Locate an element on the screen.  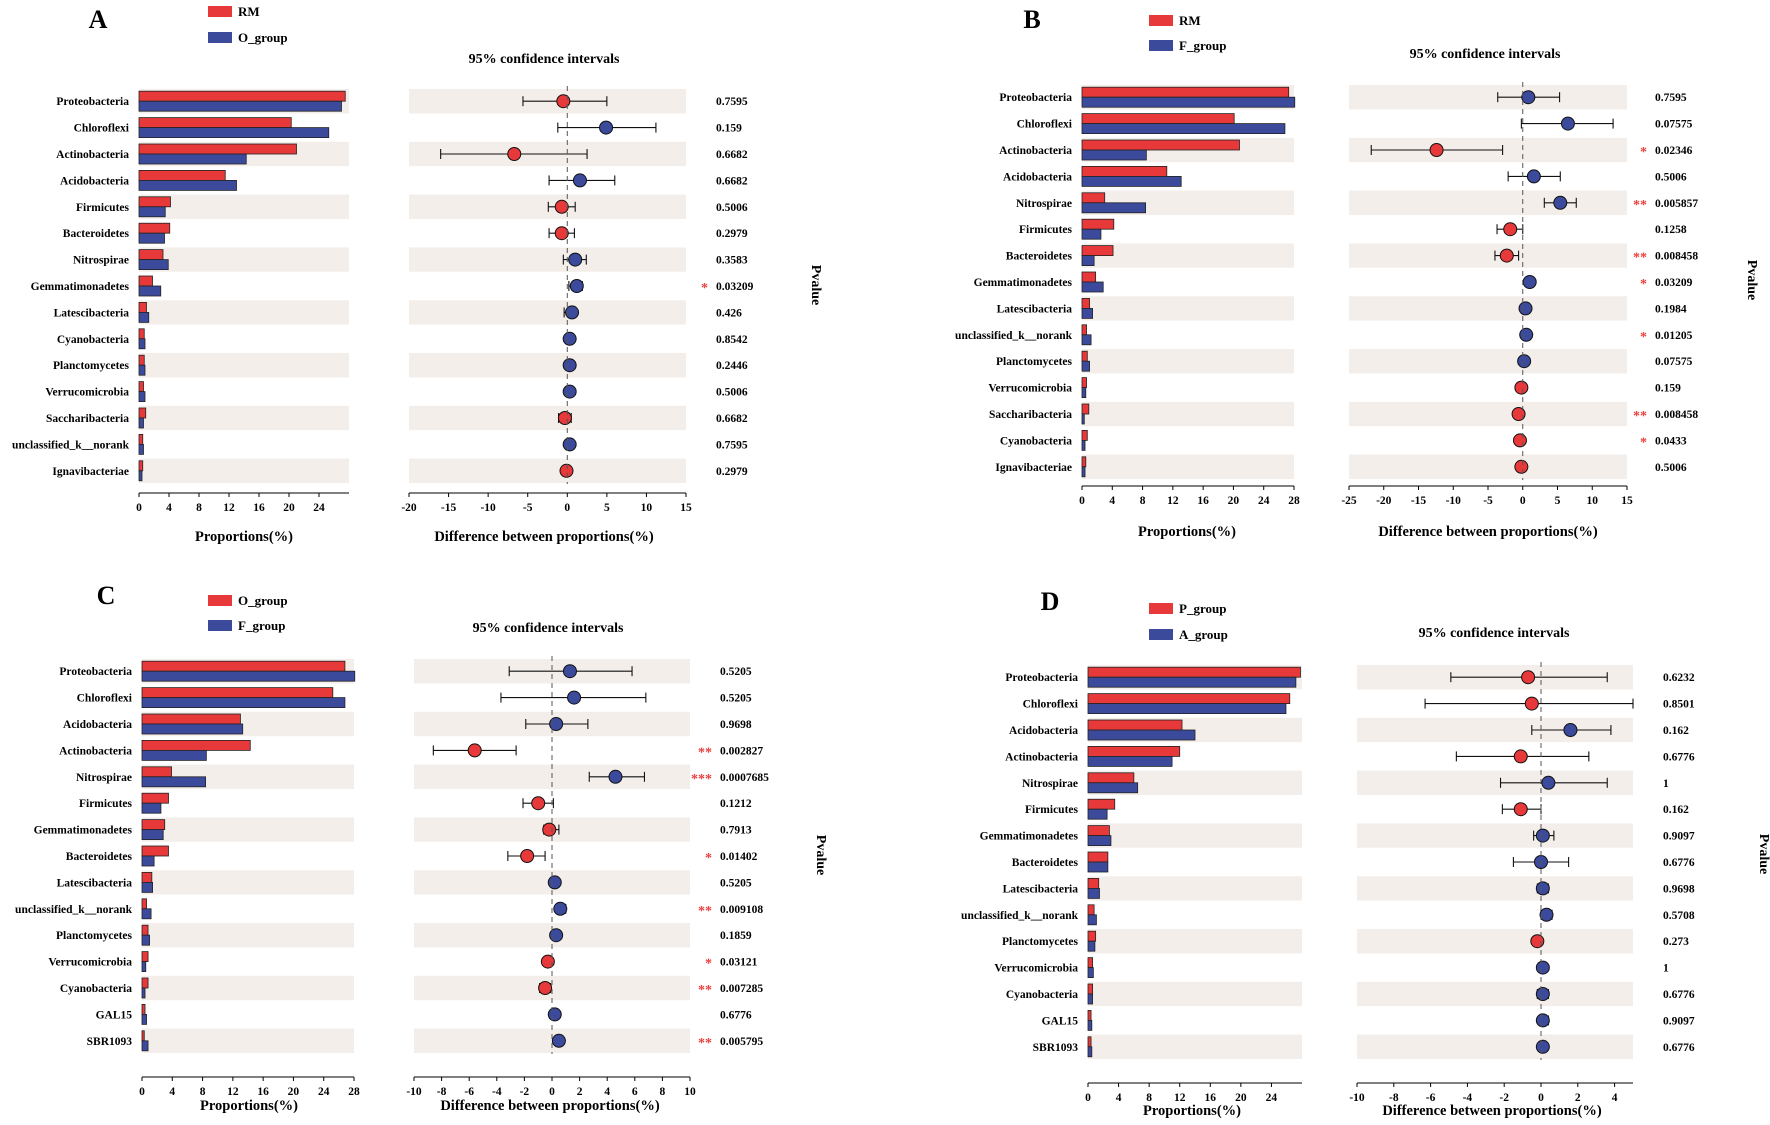
category-label: Ignavibacteriae is located at coordinates (1033, 468).